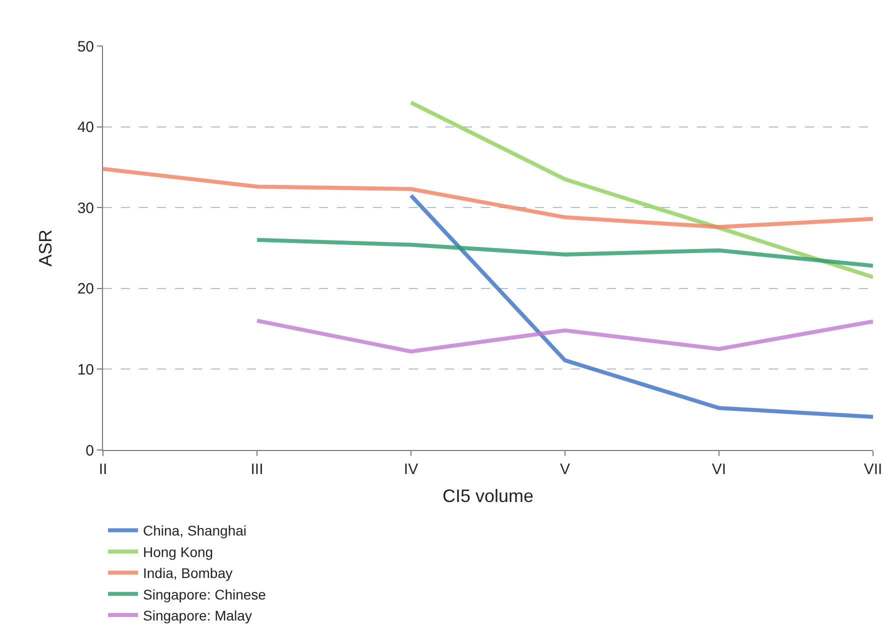 This screenshot has height=643, width=887. What do you see at coordinates (85, 369) in the screenshot?
I see `y-tick-label: 10` at bounding box center [85, 369].